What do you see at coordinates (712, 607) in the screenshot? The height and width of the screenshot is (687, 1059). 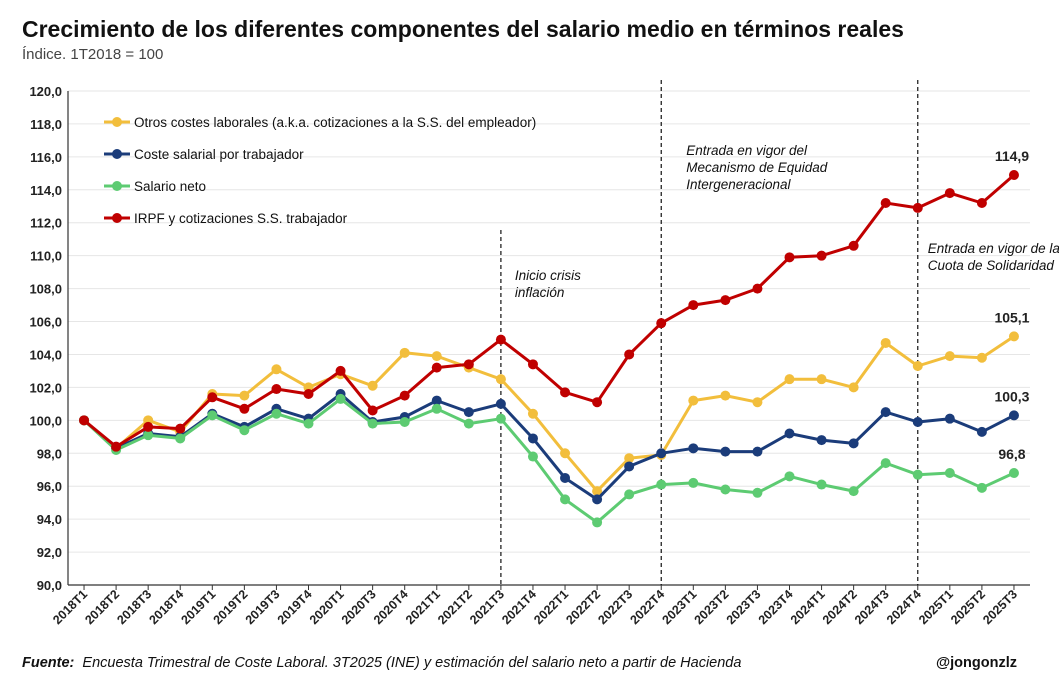 I see `x-tick-label: 2023T2` at bounding box center [712, 607].